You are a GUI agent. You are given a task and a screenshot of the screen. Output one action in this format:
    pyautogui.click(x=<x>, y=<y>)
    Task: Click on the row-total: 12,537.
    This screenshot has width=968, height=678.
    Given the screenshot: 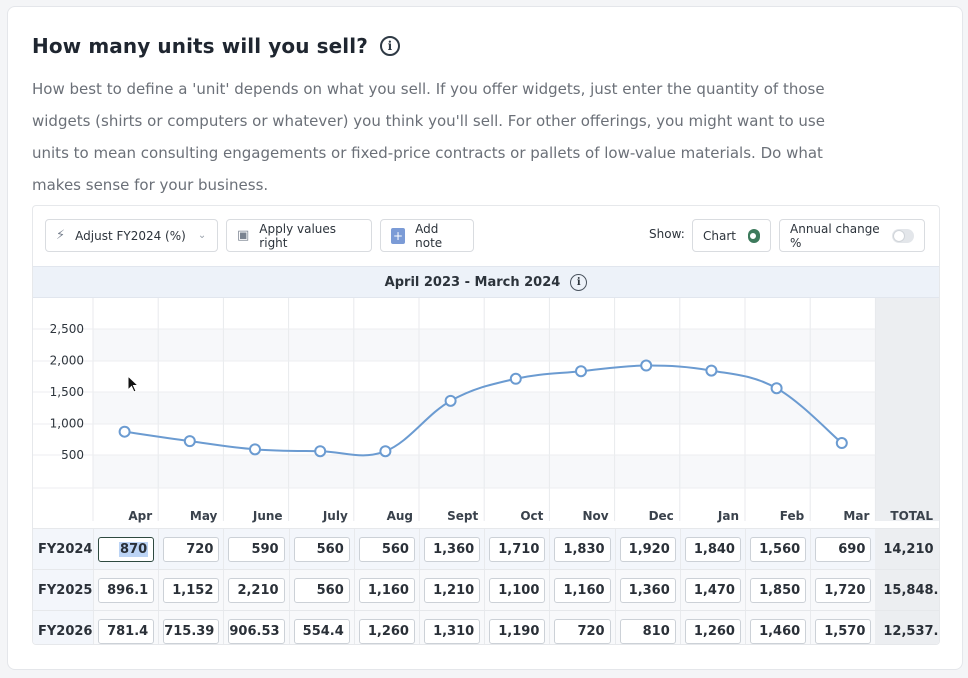 What is the action you would take?
    pyautogui.click(x=907, y=627)
    